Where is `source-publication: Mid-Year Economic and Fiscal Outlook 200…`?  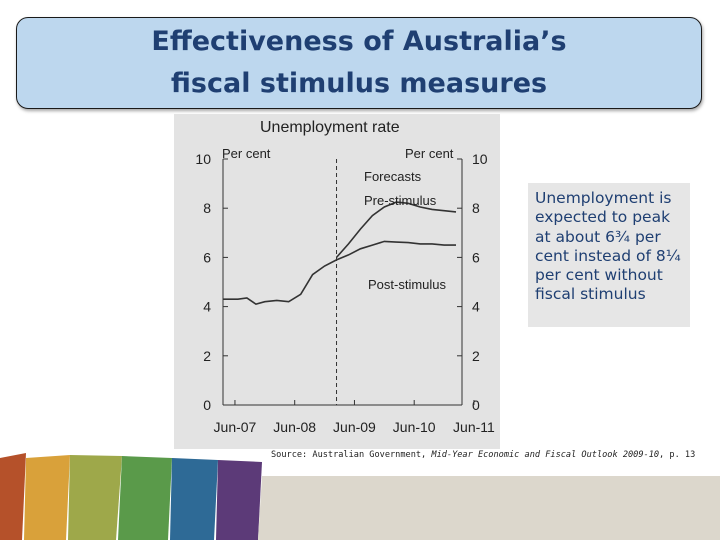 source-publication: Mid-Year Economic and Fiscal Outlook 200… is located at coordinates (545, 455).